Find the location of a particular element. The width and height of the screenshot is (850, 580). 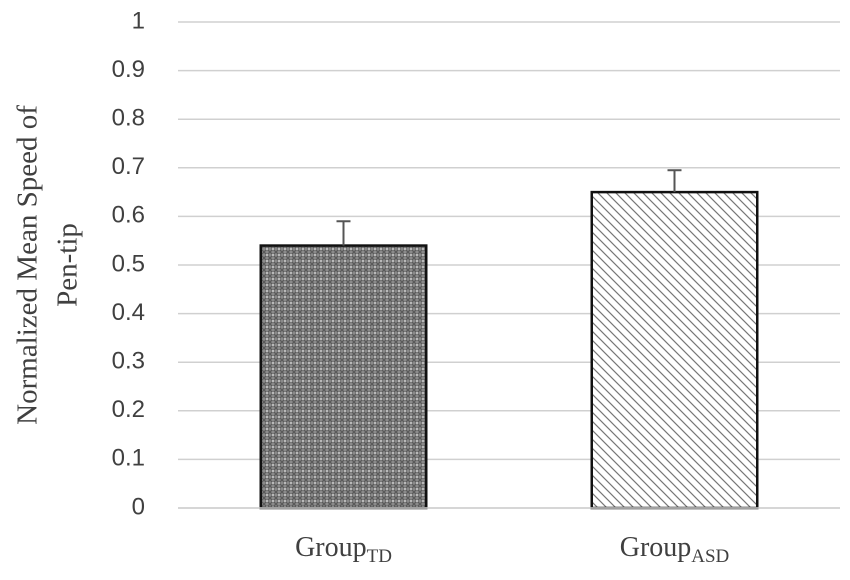

x-tick-label: GroupTD is located at coordinates (343, 549).